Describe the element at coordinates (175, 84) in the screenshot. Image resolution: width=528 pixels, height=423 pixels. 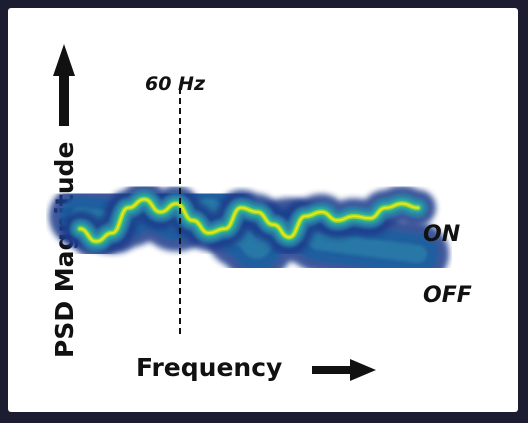
I see `vline-label: 60 Hz` at that location.